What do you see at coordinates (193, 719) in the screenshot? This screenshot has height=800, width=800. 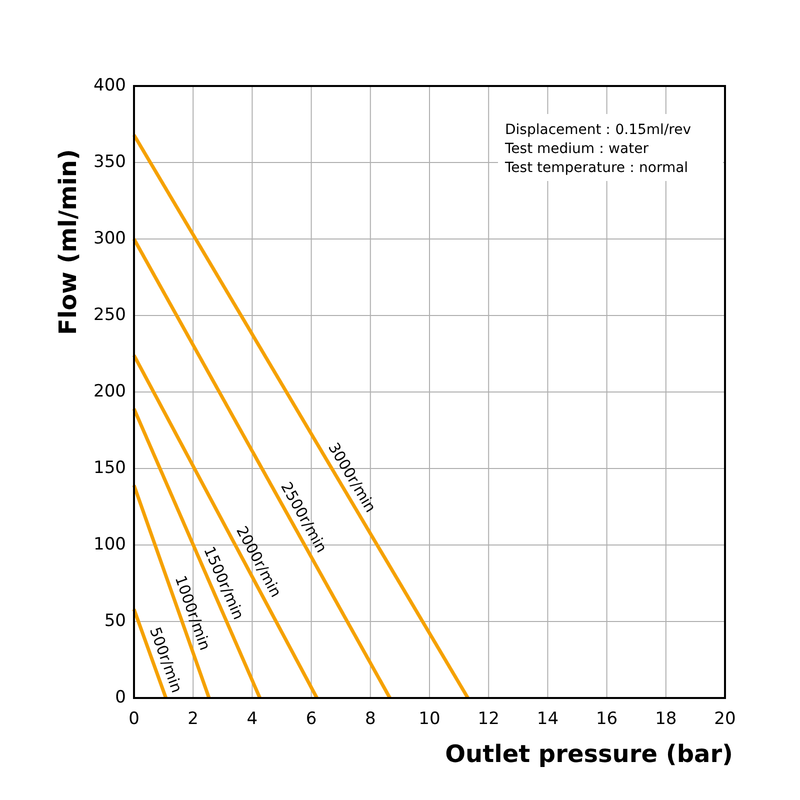 I see `x-tick-label: 2` at bounding box center [193, 719].